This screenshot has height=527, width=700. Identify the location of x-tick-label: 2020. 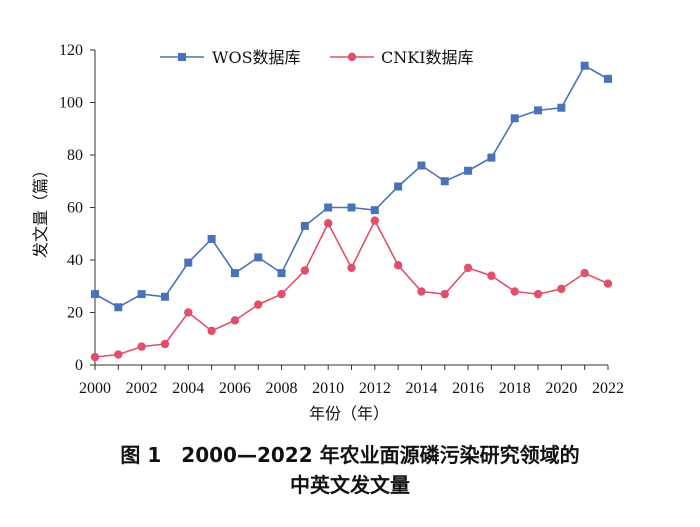
(561, 388).